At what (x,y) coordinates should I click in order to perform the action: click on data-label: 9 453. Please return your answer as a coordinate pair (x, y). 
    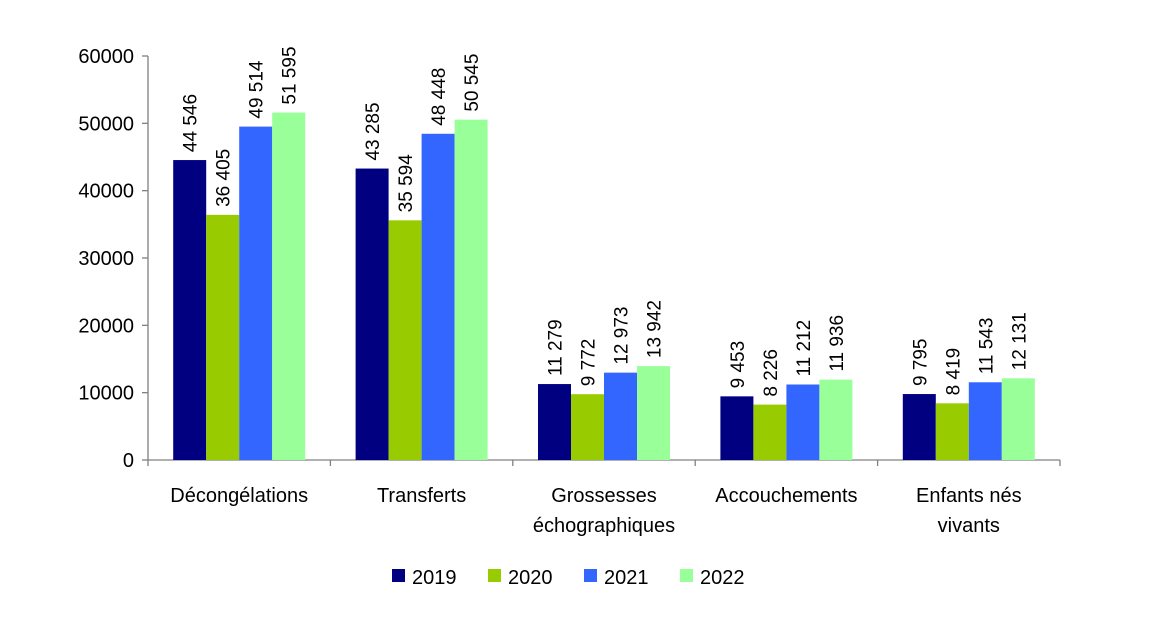
    Looking at the image, I should click on (738, 365).